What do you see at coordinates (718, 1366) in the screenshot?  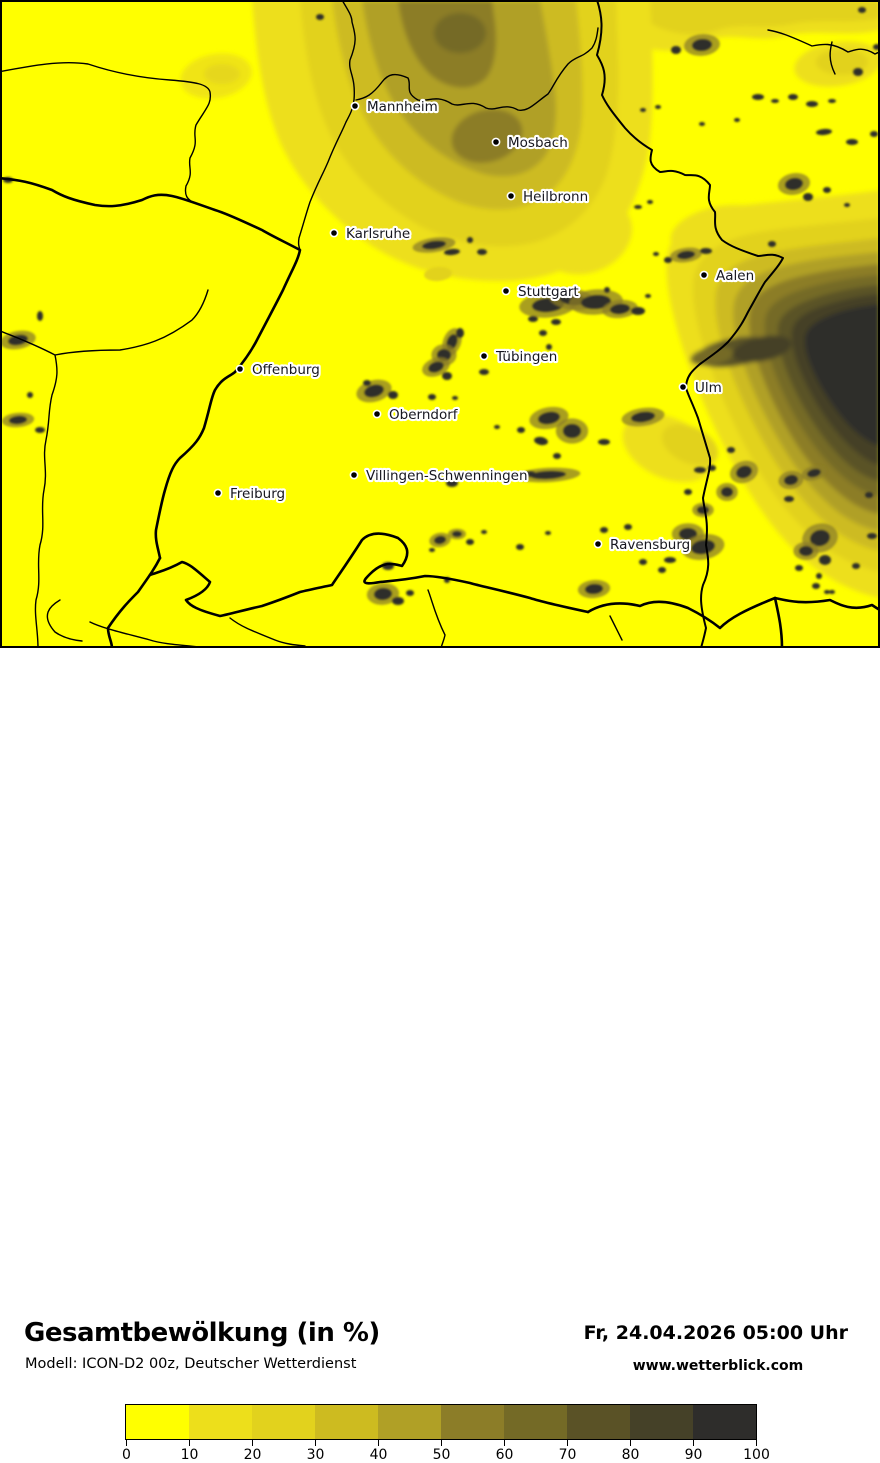 I see `website-label: www.wetterblick.com` at bounding box center [718, 1366].